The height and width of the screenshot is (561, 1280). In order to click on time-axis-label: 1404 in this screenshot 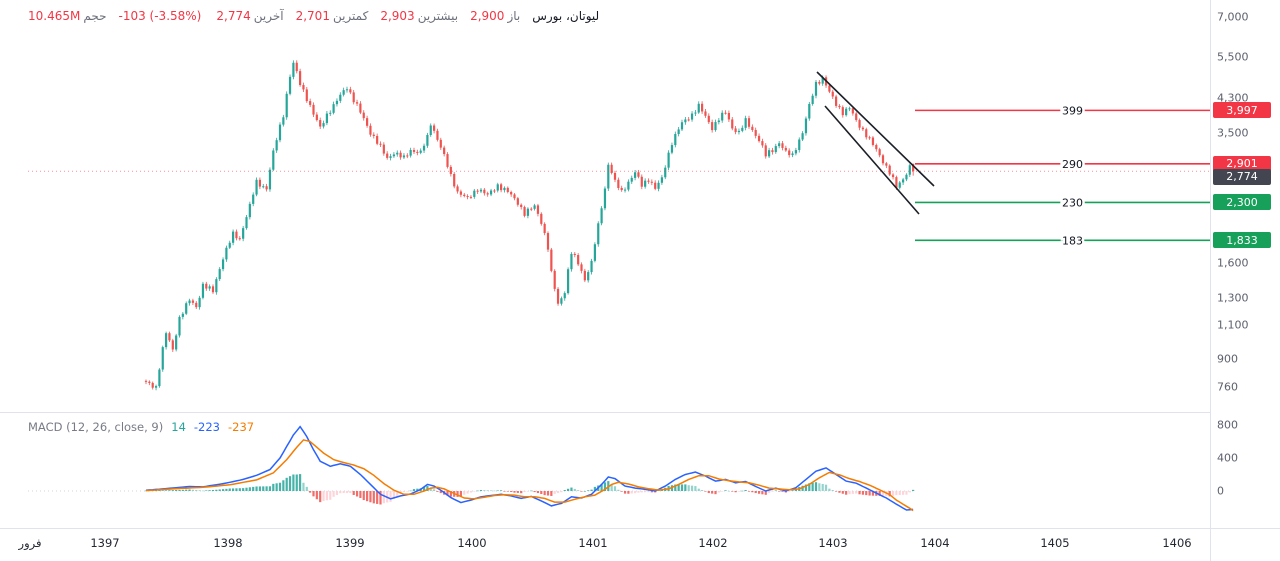, I will do `click(935, 543)`.